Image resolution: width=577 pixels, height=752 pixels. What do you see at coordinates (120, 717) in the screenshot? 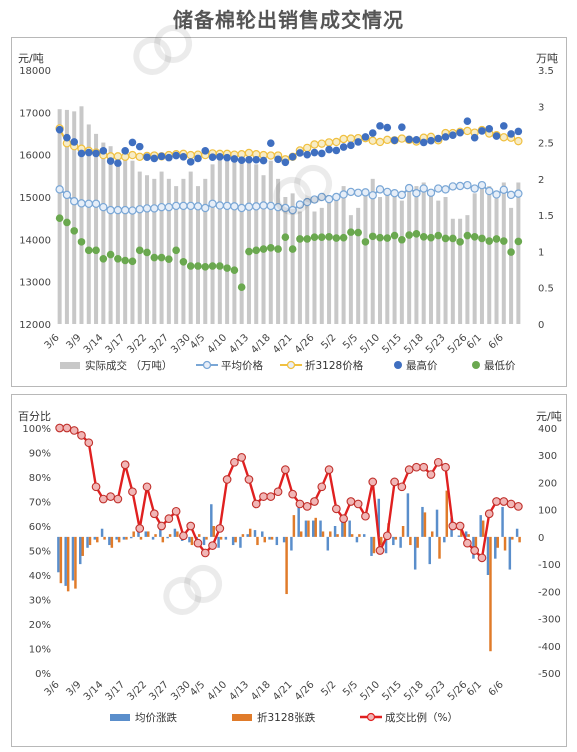
I see `legend-swatch` at bounding box center [120, 717].